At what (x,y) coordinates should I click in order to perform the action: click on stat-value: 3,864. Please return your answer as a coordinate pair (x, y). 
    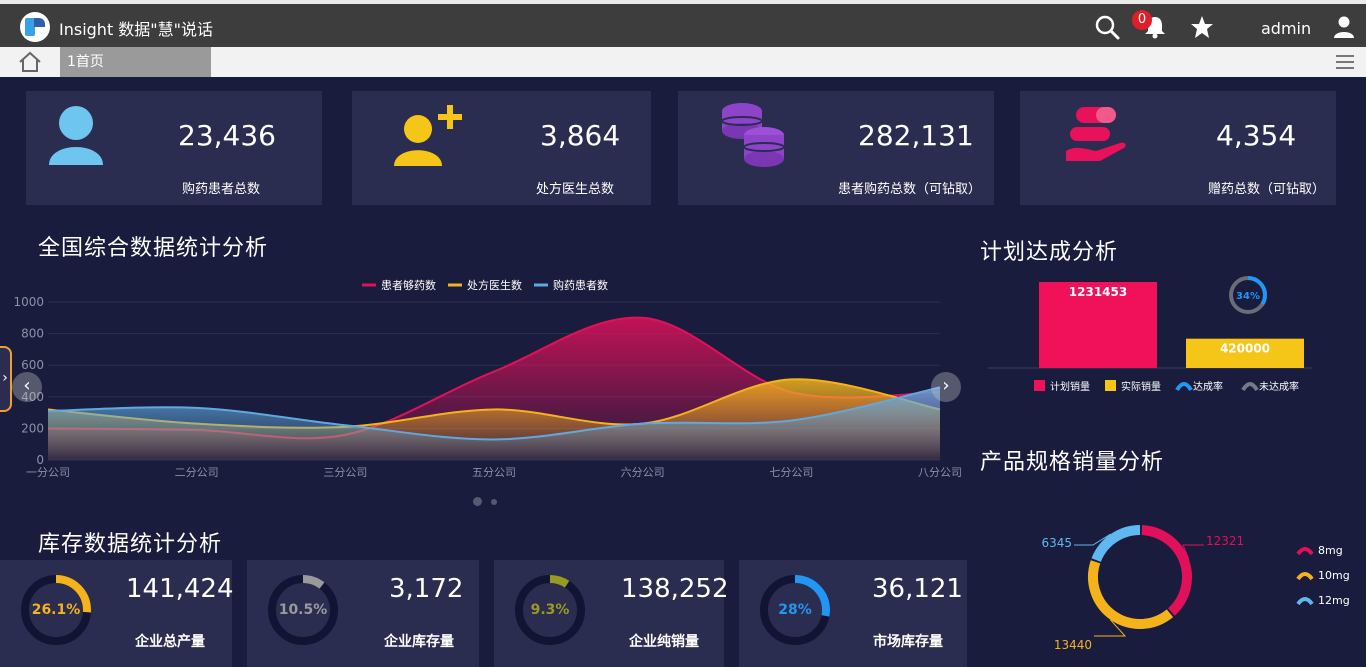
    Looking at the image, I should click on (580, 135).